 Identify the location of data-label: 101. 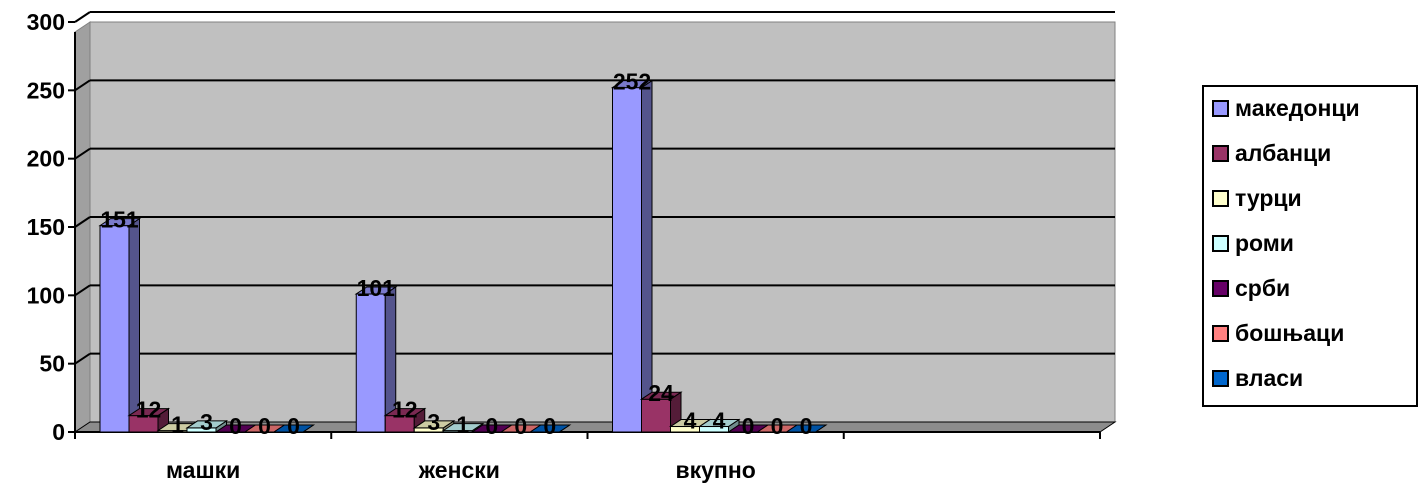
(376, 288).